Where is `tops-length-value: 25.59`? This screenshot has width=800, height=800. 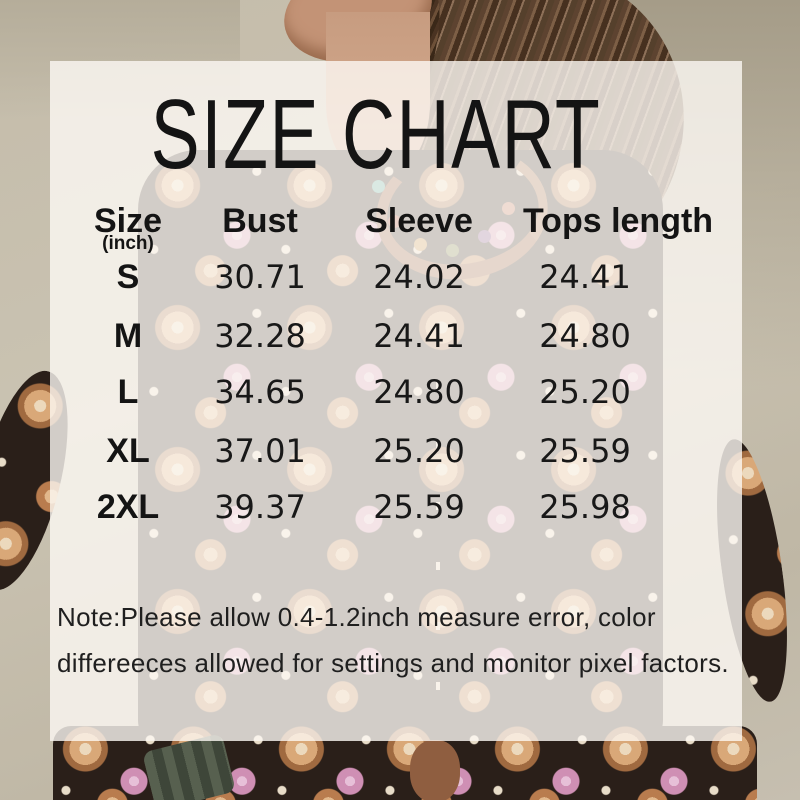 tops-length-value: 25.59 is located at coordinates (585, 451).